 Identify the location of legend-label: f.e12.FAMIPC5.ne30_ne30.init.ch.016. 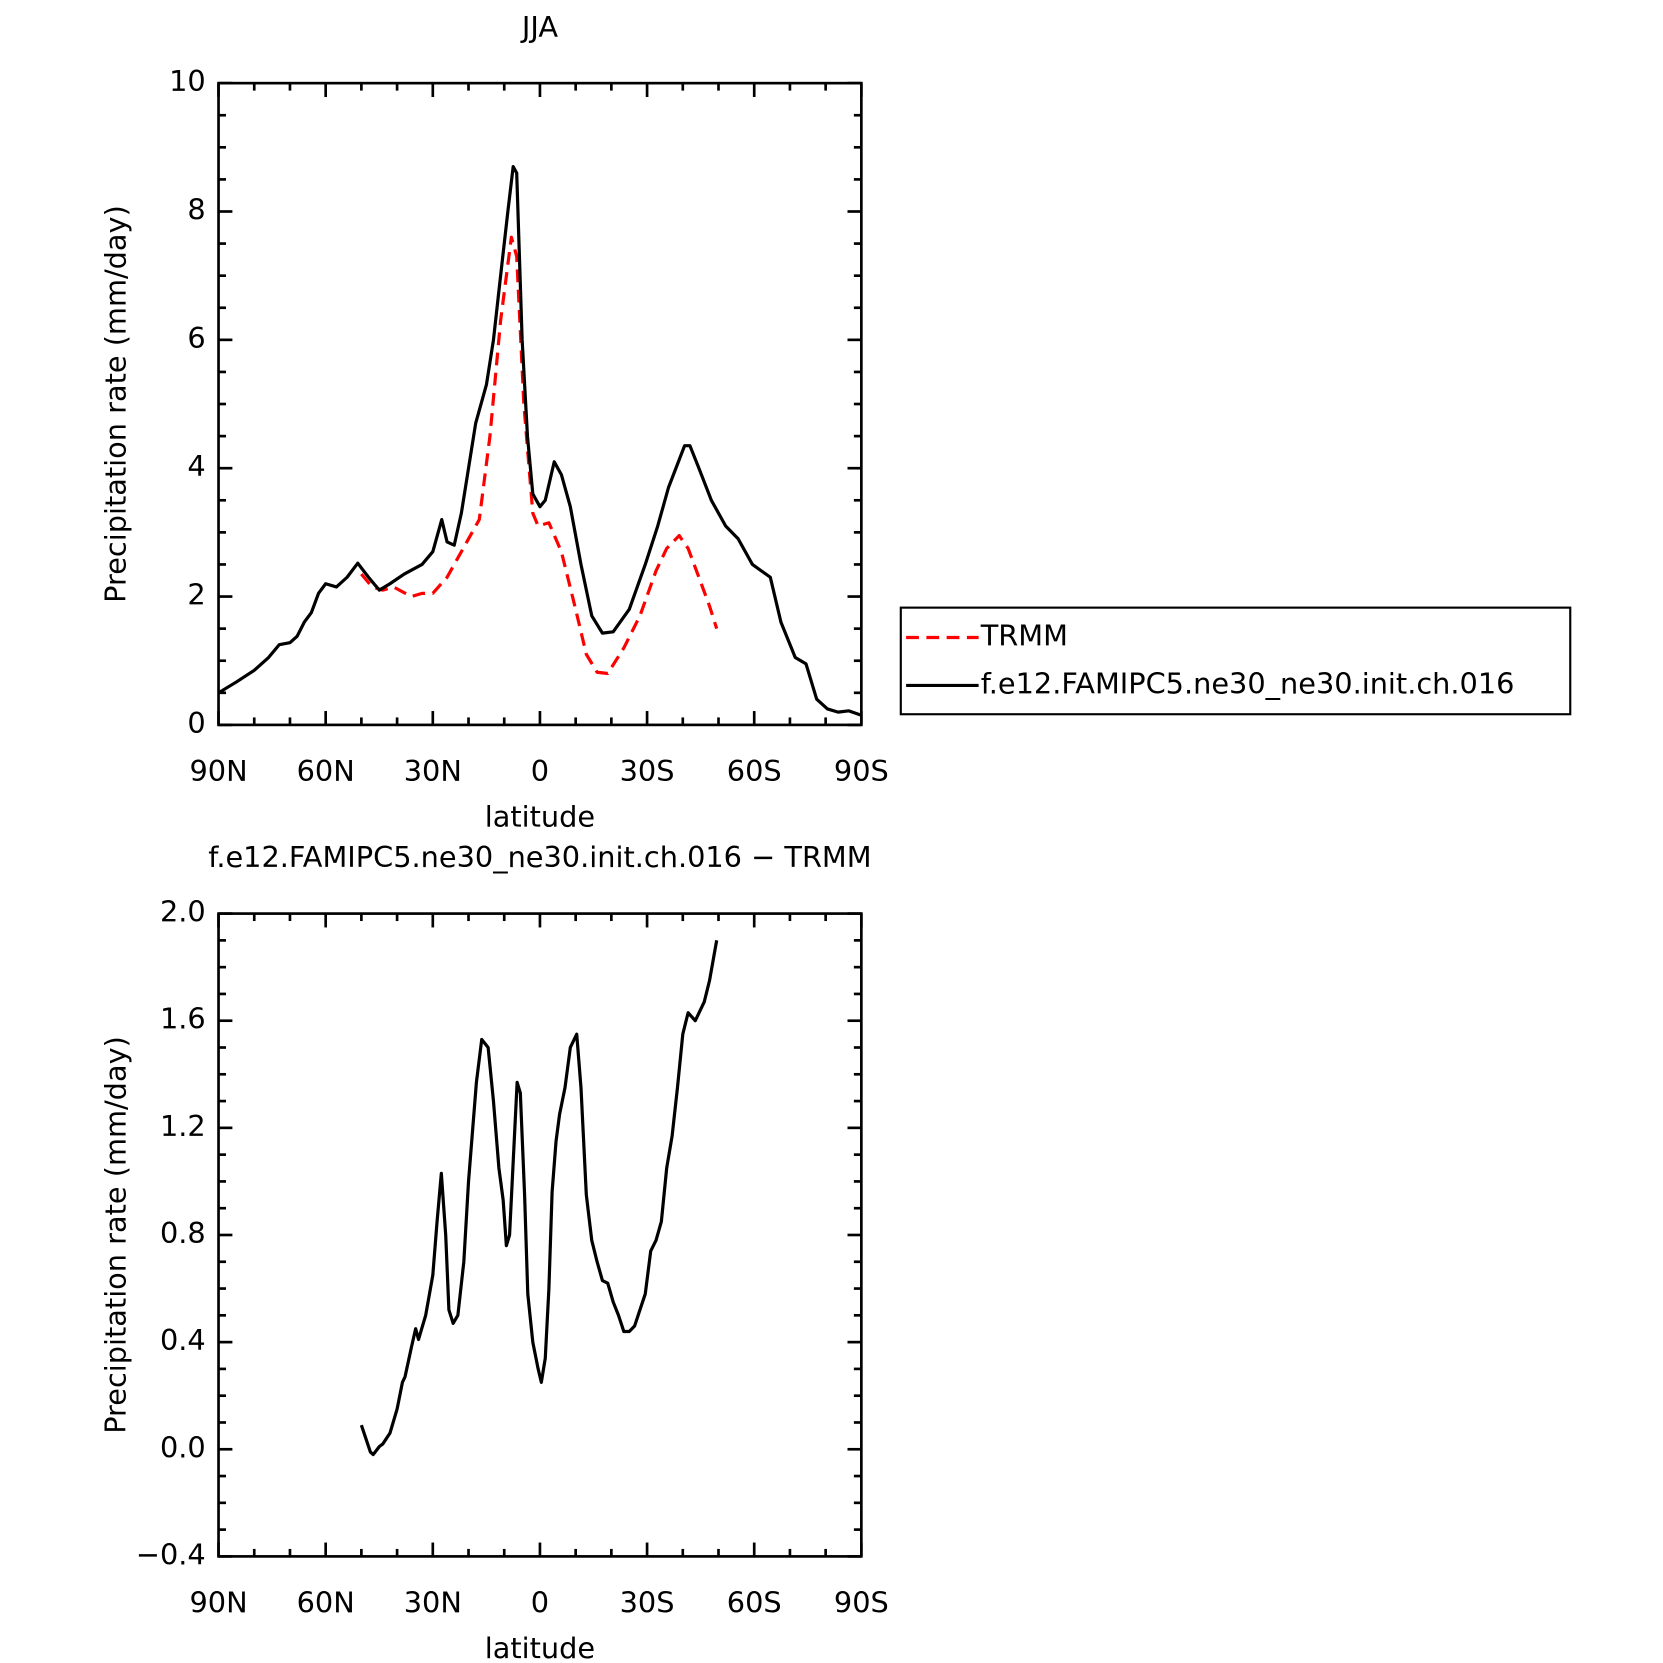
(1248, 683).